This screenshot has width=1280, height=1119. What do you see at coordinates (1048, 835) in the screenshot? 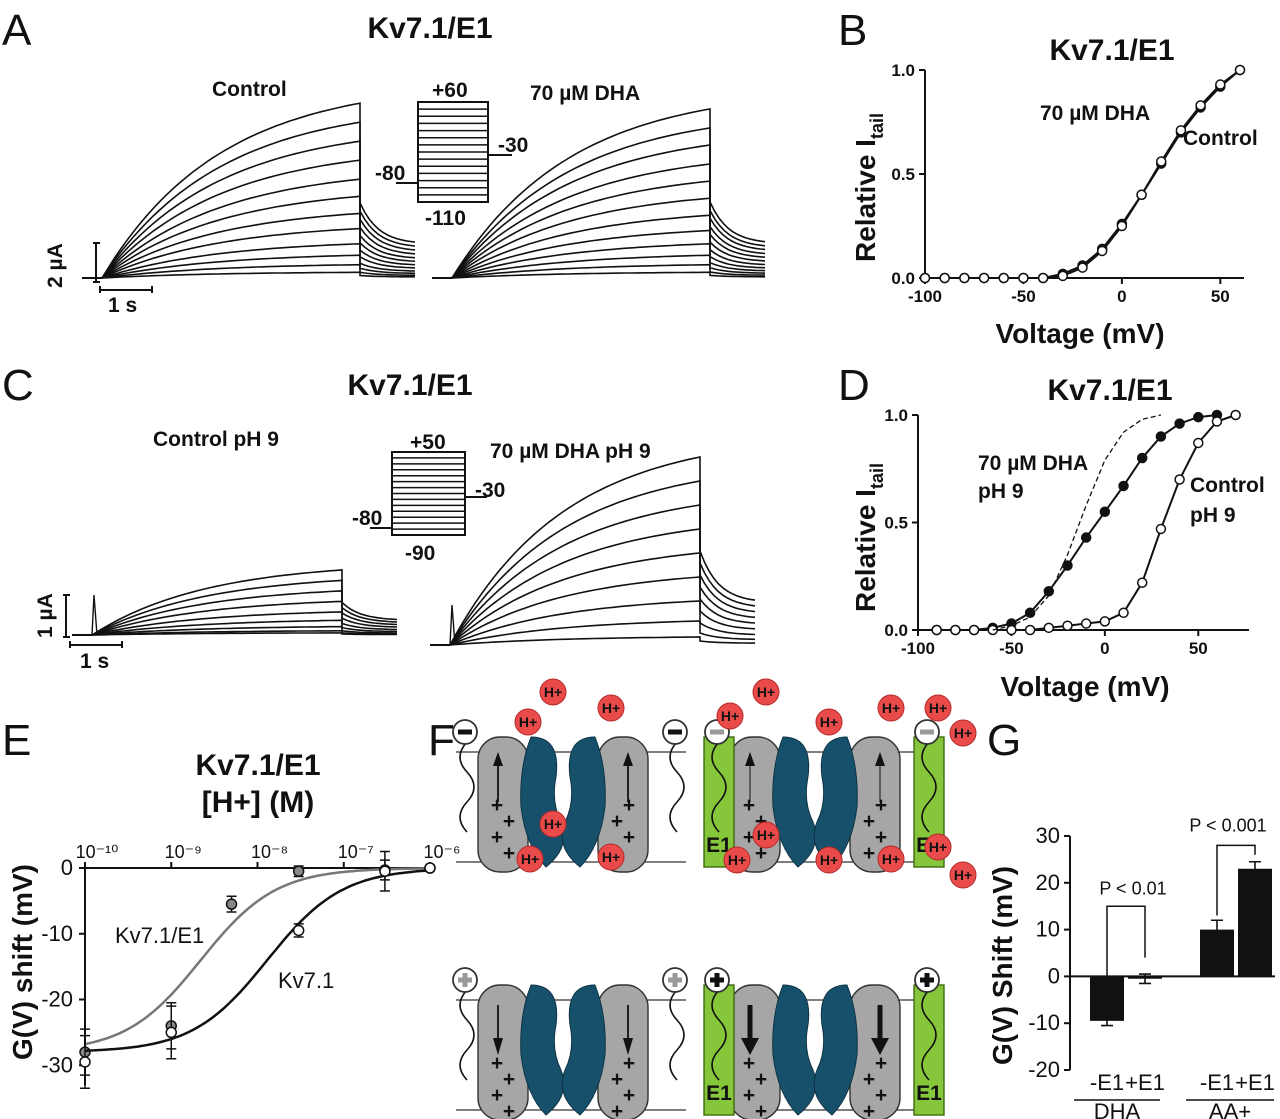
I see `y-tick-label: 30` at bounding box center [1048, 835].